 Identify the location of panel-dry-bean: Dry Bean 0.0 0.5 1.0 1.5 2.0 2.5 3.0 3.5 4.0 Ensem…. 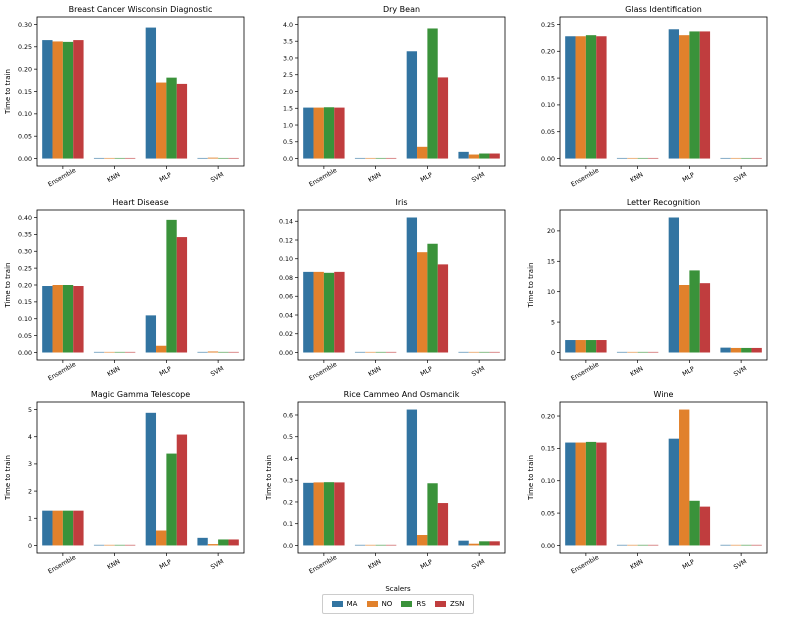
(394, 97).